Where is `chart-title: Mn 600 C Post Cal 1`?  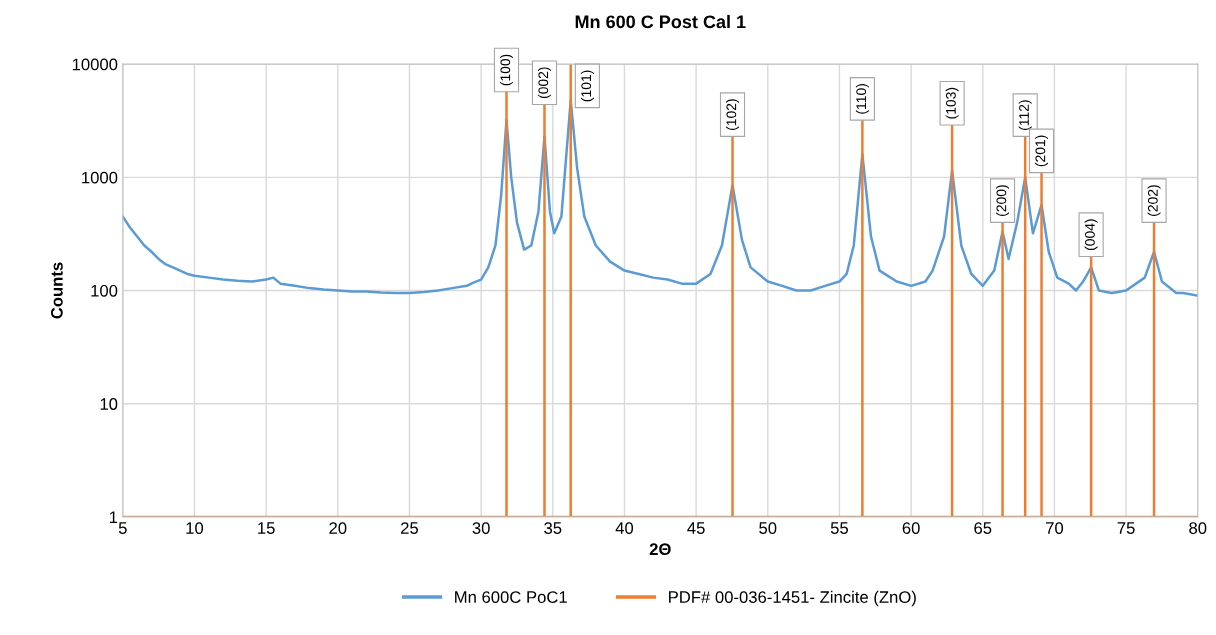 chart-title: Mn 600 C Post Cal 1 is located at coordinates (660, 21).